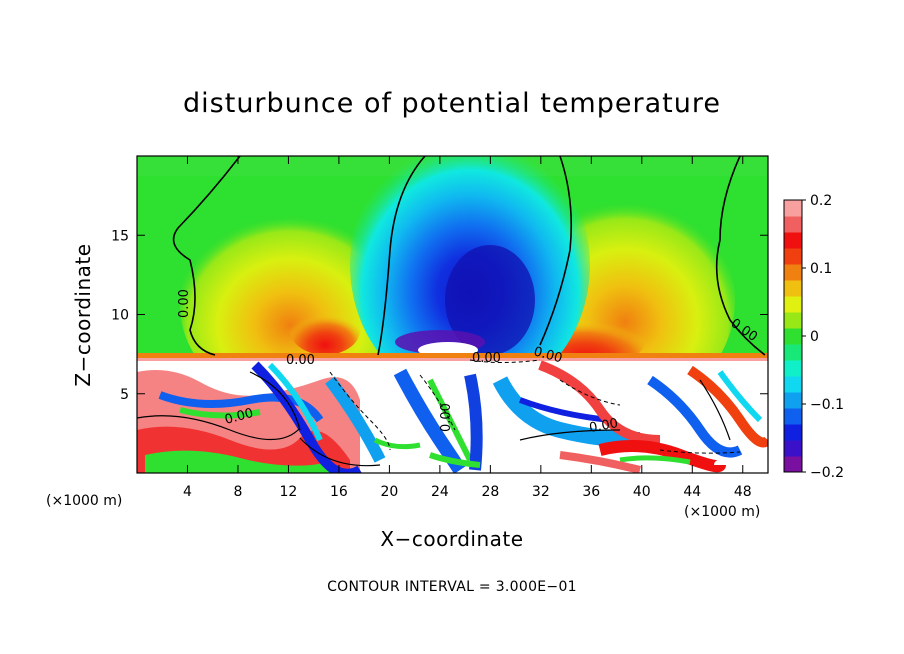 The height and width of the screenshot is (654, 904). What do you see at coordinates (452, 587) in the screenshot?
I see `contour-interval-note: CONTOUR INTERVAL = 3.000E−01` at bounding box center [452, 587].